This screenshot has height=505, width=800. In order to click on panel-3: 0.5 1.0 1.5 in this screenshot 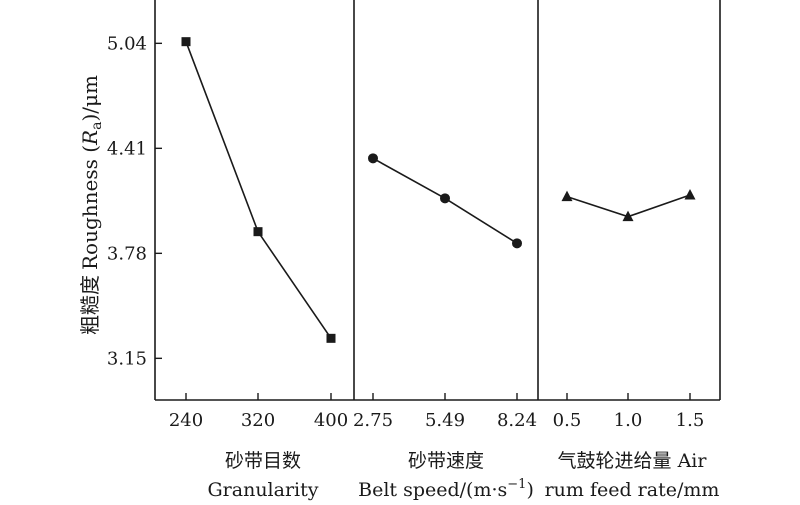, I will do `click(629, 310)`.